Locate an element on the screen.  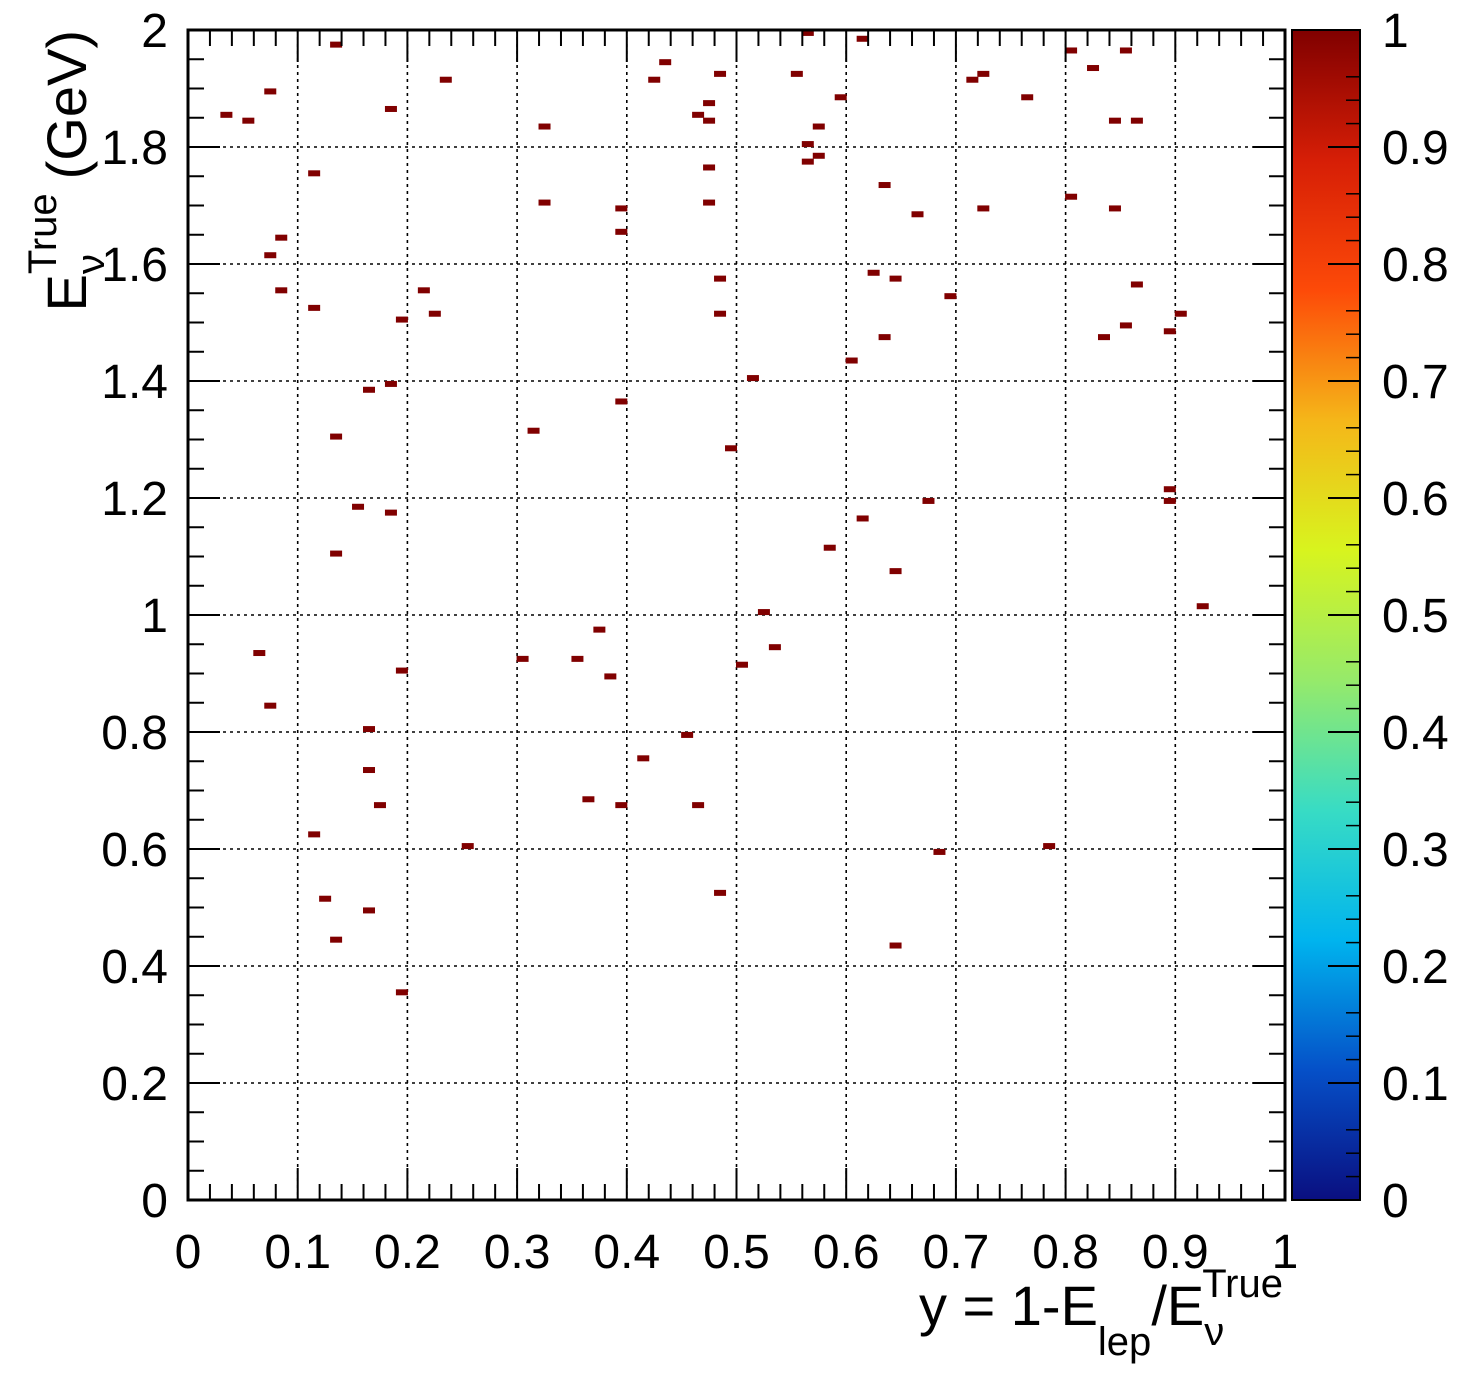
y-axis-label: EνTrue (GeV) is located at coordinates (67, 170).